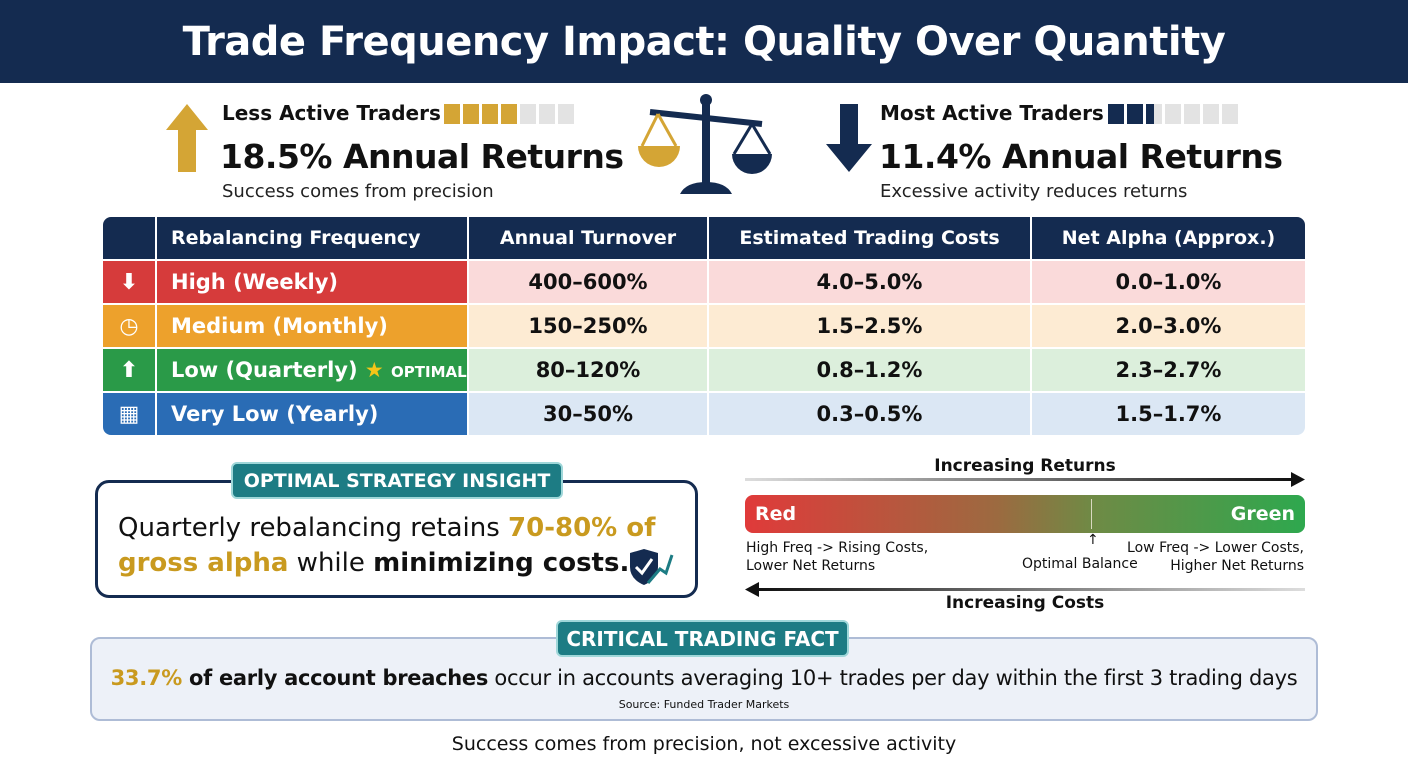  What do you see at coordinates (1262, 514) in the screenshot?
I see `spectrum-right-label: Green` at bounding box center [1262, 514].